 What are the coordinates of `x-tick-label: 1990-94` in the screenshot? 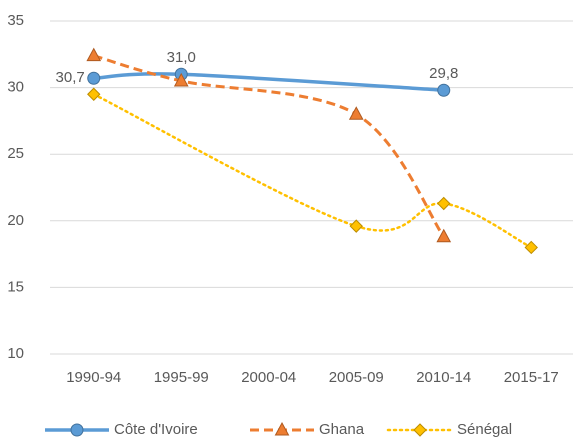 It's located at (93, 377).